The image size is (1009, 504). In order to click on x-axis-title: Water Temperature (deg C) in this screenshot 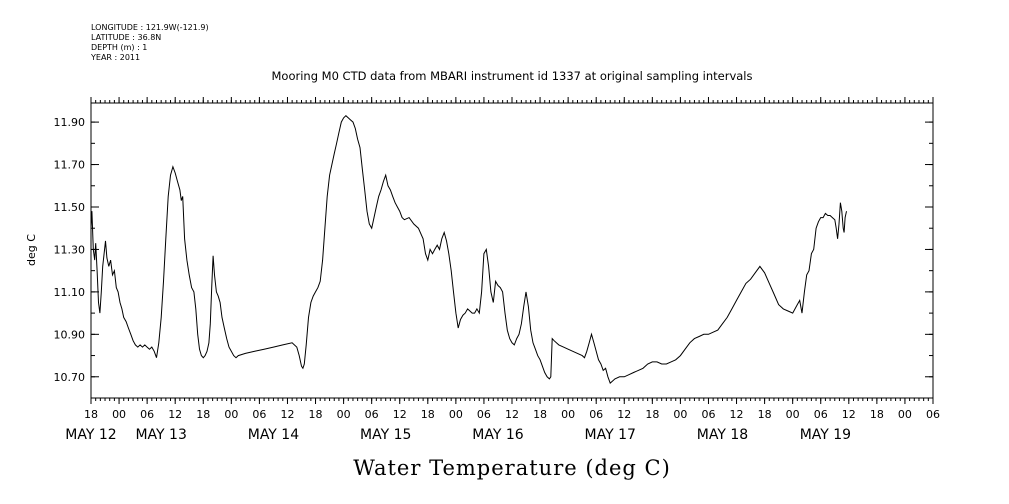, I will do `click(512, 468)`.